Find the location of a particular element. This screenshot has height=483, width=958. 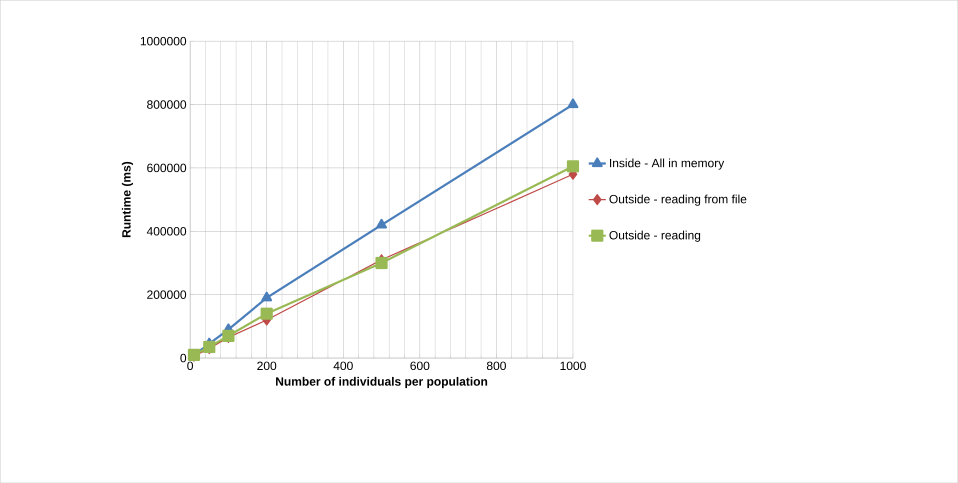

y-tick-label: 200000 is located at coordinates (166, 294).